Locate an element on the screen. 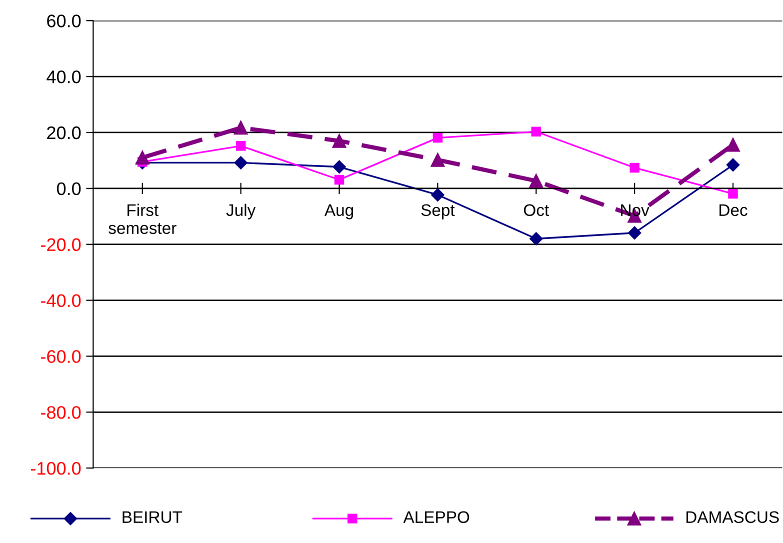  x-tick-label: Oct is located at coordinates (536, 210).